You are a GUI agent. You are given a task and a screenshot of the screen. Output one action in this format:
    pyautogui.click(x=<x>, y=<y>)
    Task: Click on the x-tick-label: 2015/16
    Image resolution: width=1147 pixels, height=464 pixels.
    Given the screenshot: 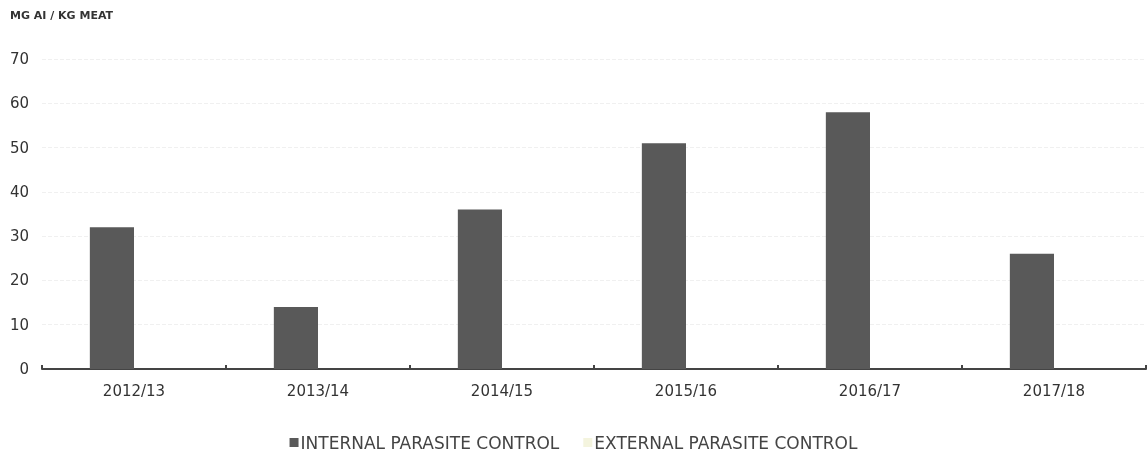 What is the action you would take?
    pyautogui.click(x=686, y=390)
    